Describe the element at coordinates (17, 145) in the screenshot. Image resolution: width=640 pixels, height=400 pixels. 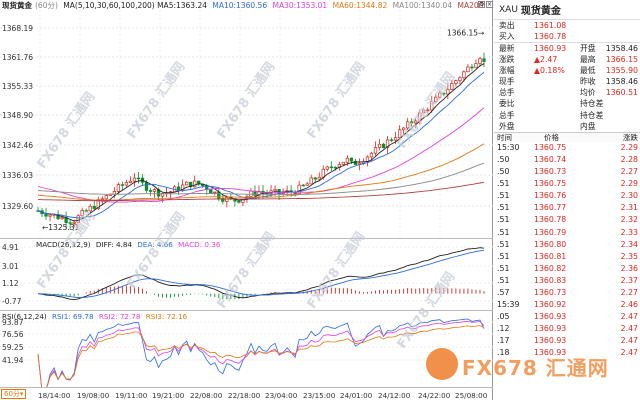
I see `price-tick-label: 1342.46` at that location.